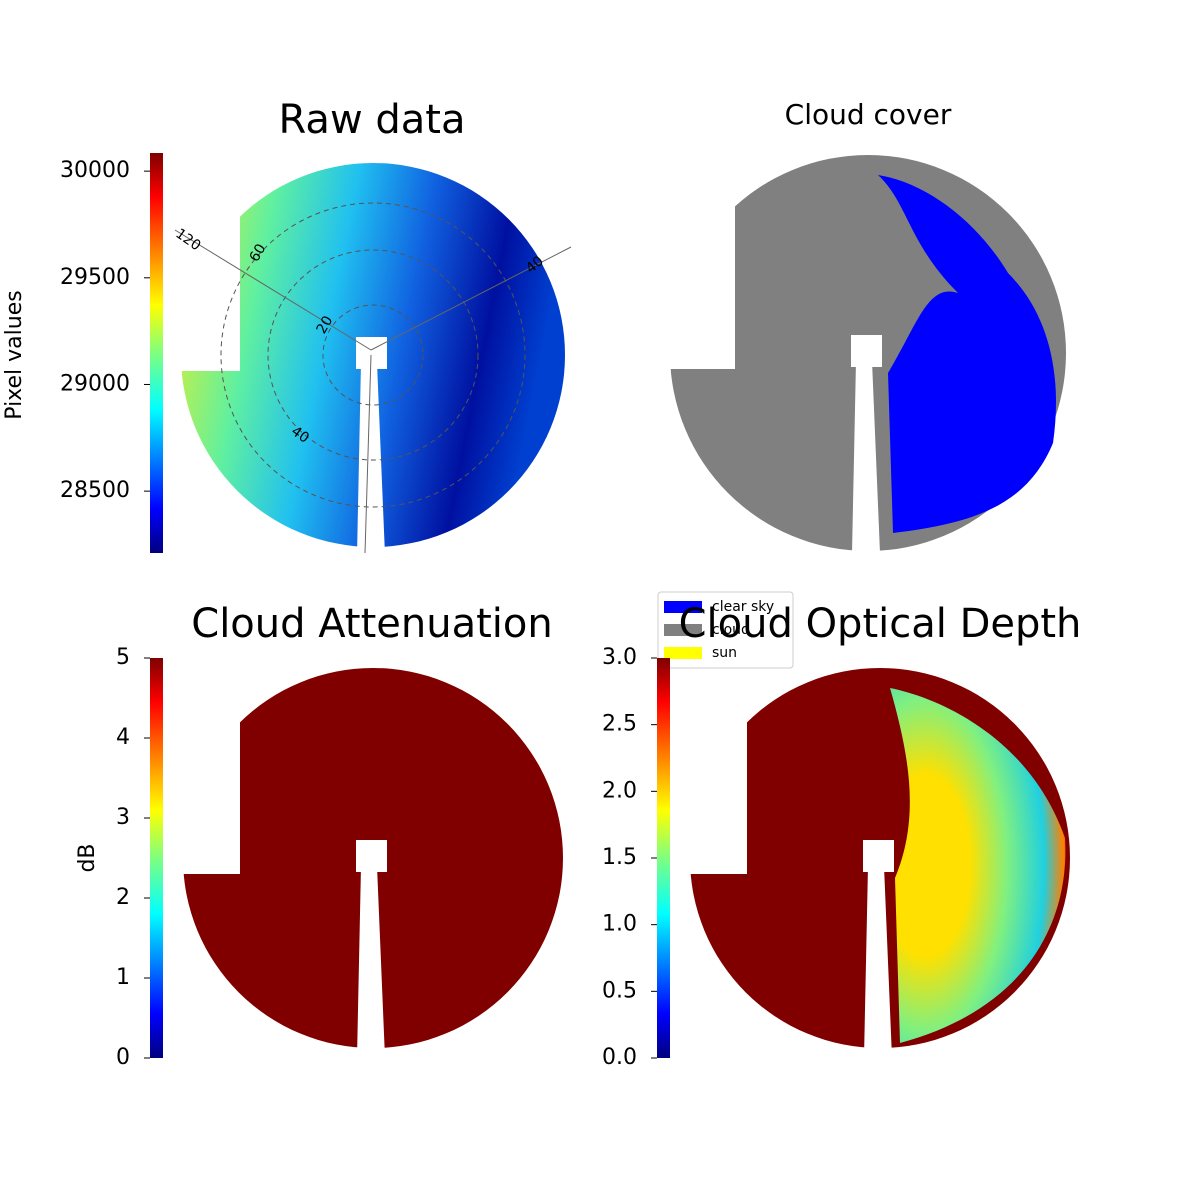  I want to click on colorbar-tick-label: 2, so click(123, 897).